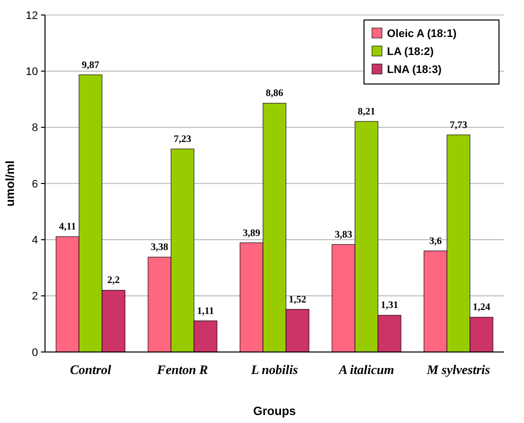 This screenshot has width=524, height=423. I want to click on data-label: 3,38, so click(159, 248).